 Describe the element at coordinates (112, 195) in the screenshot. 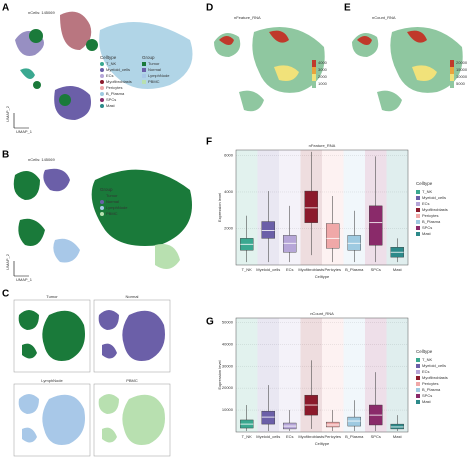

I see `legend-label: Tumor` at that location.